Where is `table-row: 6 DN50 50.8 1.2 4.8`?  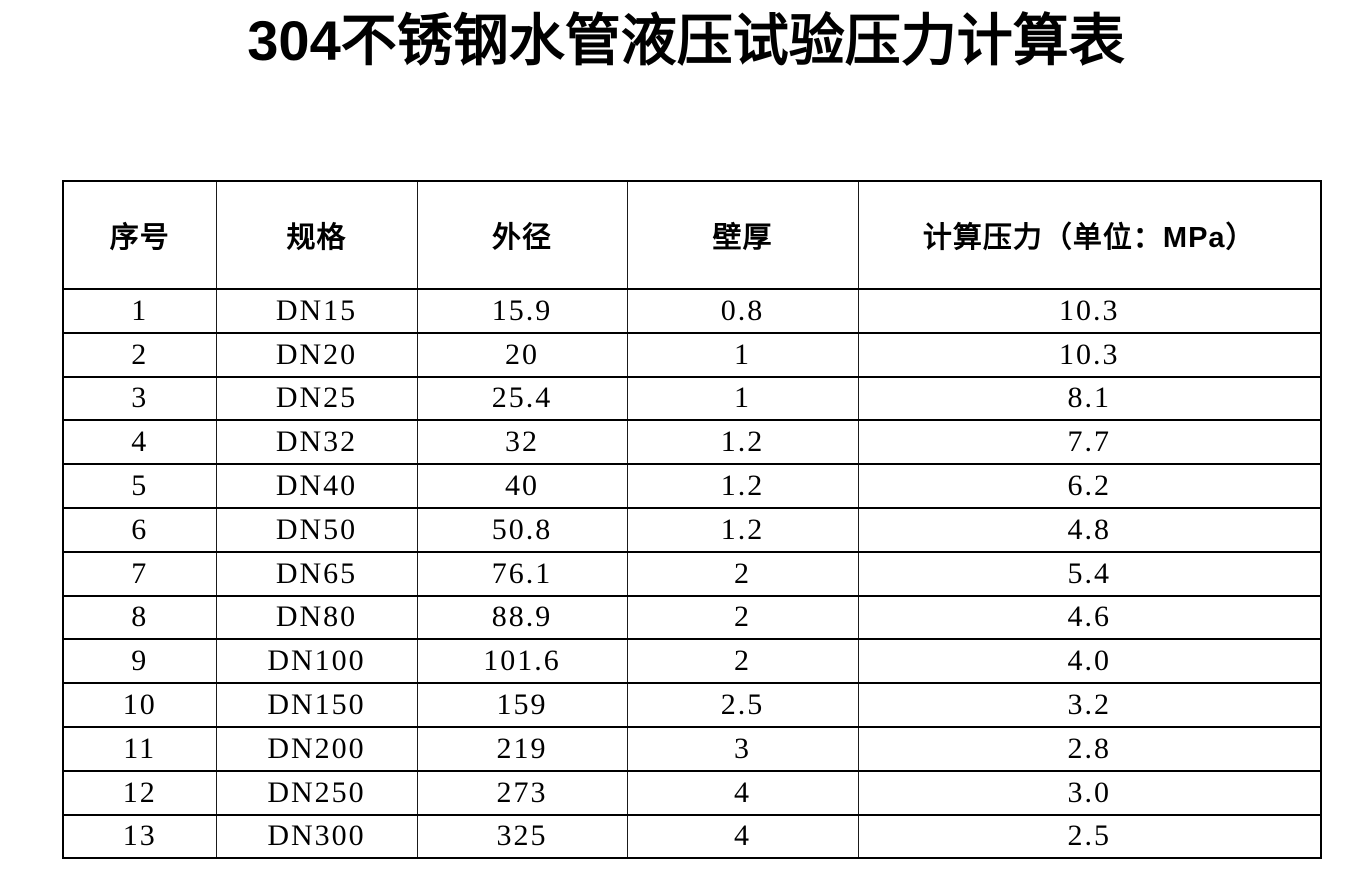
table-row: 6 DN50 50.8 1.2 4.8 is located at coordinates (692, 529).